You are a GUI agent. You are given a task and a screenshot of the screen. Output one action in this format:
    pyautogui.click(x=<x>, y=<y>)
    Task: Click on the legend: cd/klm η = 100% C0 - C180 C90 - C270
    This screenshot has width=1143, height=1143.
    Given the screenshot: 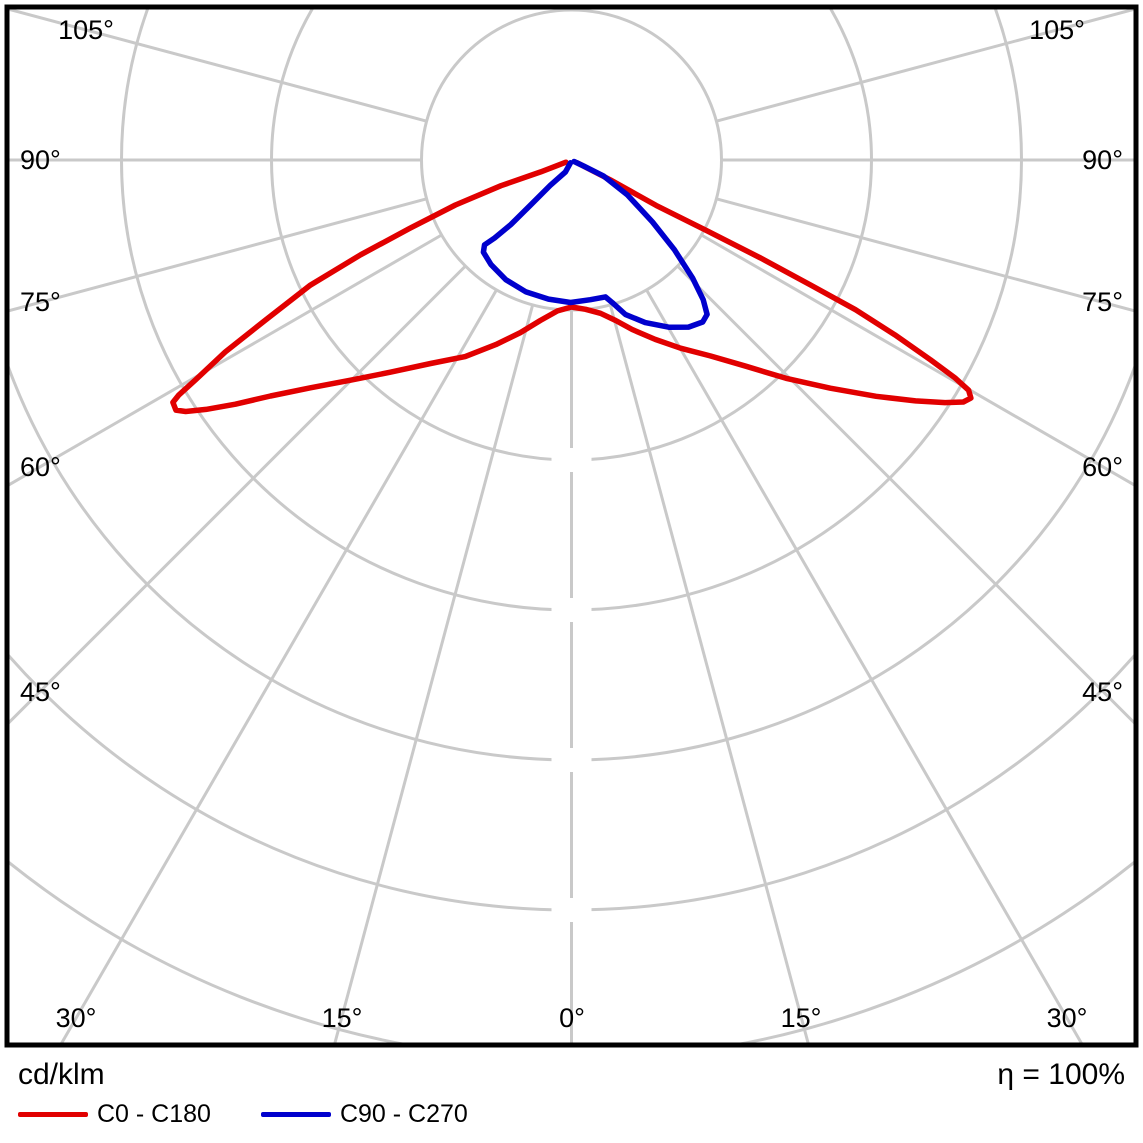 What is the action you would take?
    pyautogui.click(x=571, y=1097)
    